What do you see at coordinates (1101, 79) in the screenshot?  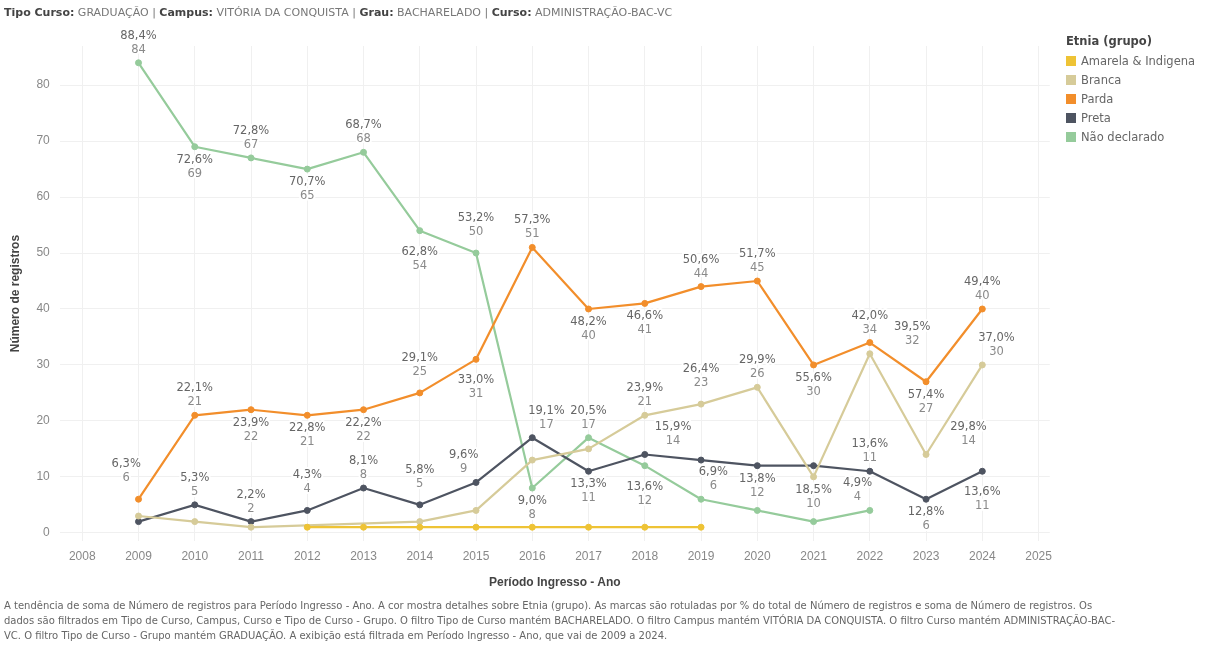 I see `legend-label: Branca` at bounding box center [1101, 79].